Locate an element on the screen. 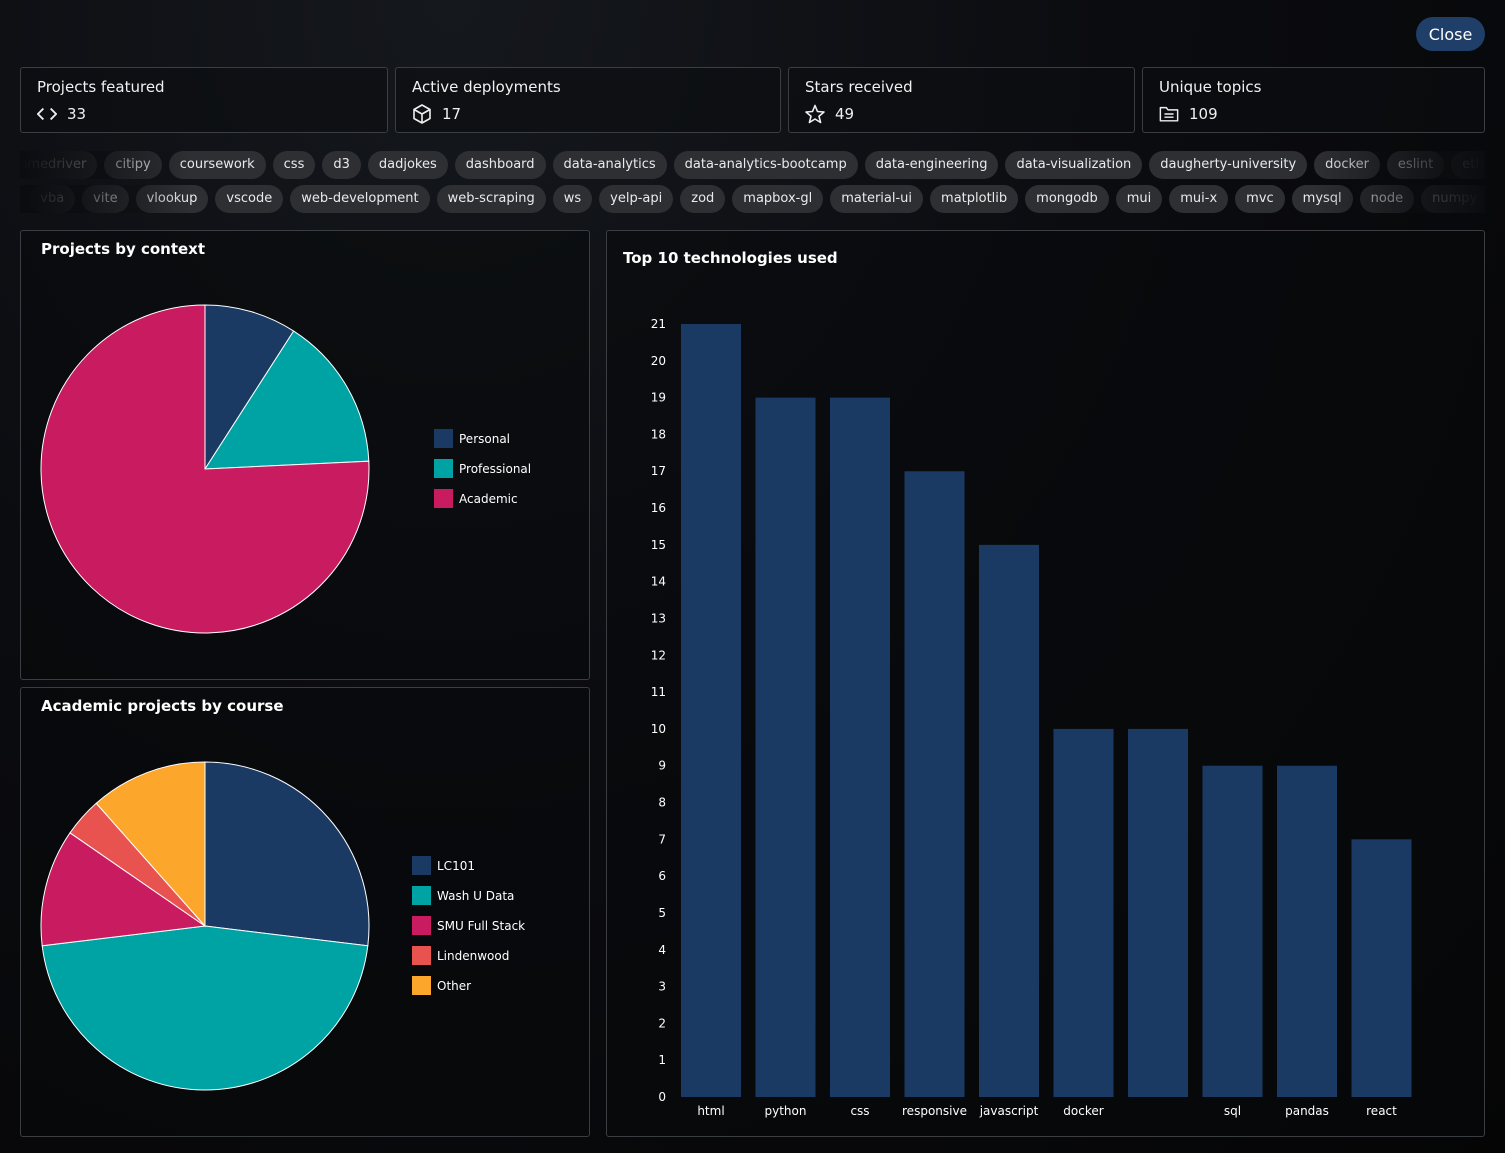 This screenshot has width=1505, height=1153. y-tick-label: 11 is located at coordinates (658, 692).